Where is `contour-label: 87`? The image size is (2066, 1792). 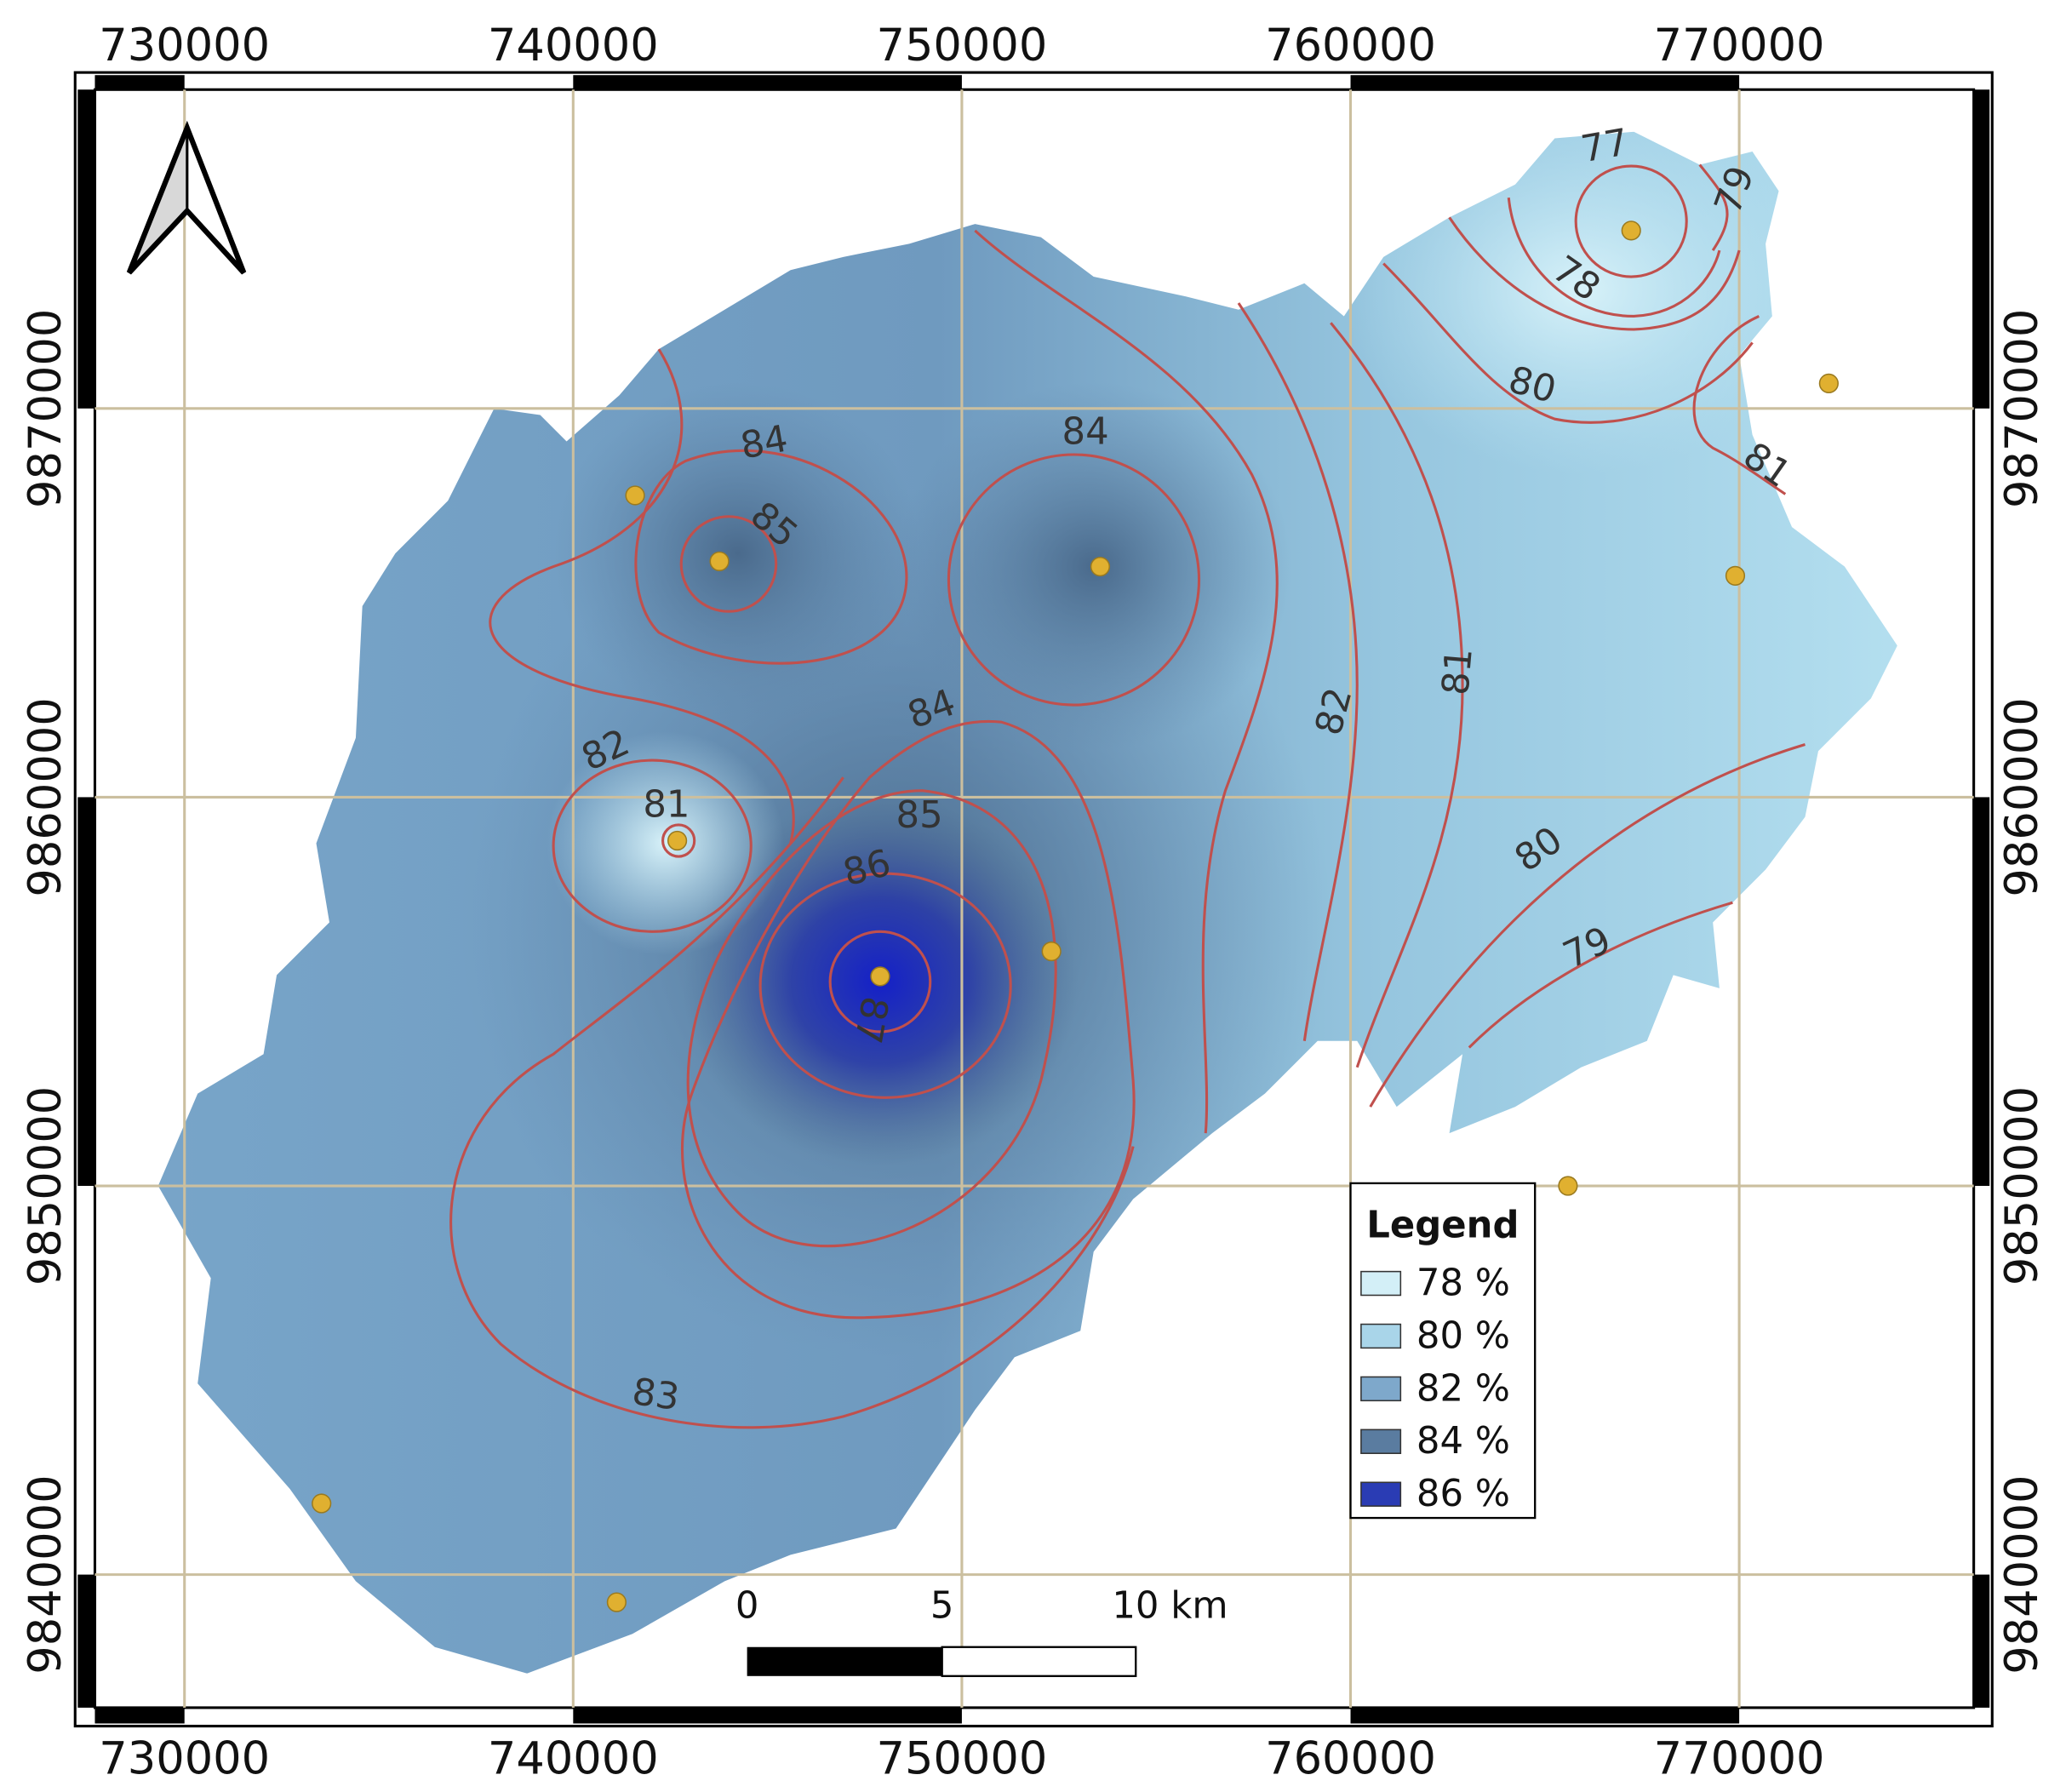
contour-label: 87 is located at coordinates (870, 1020).